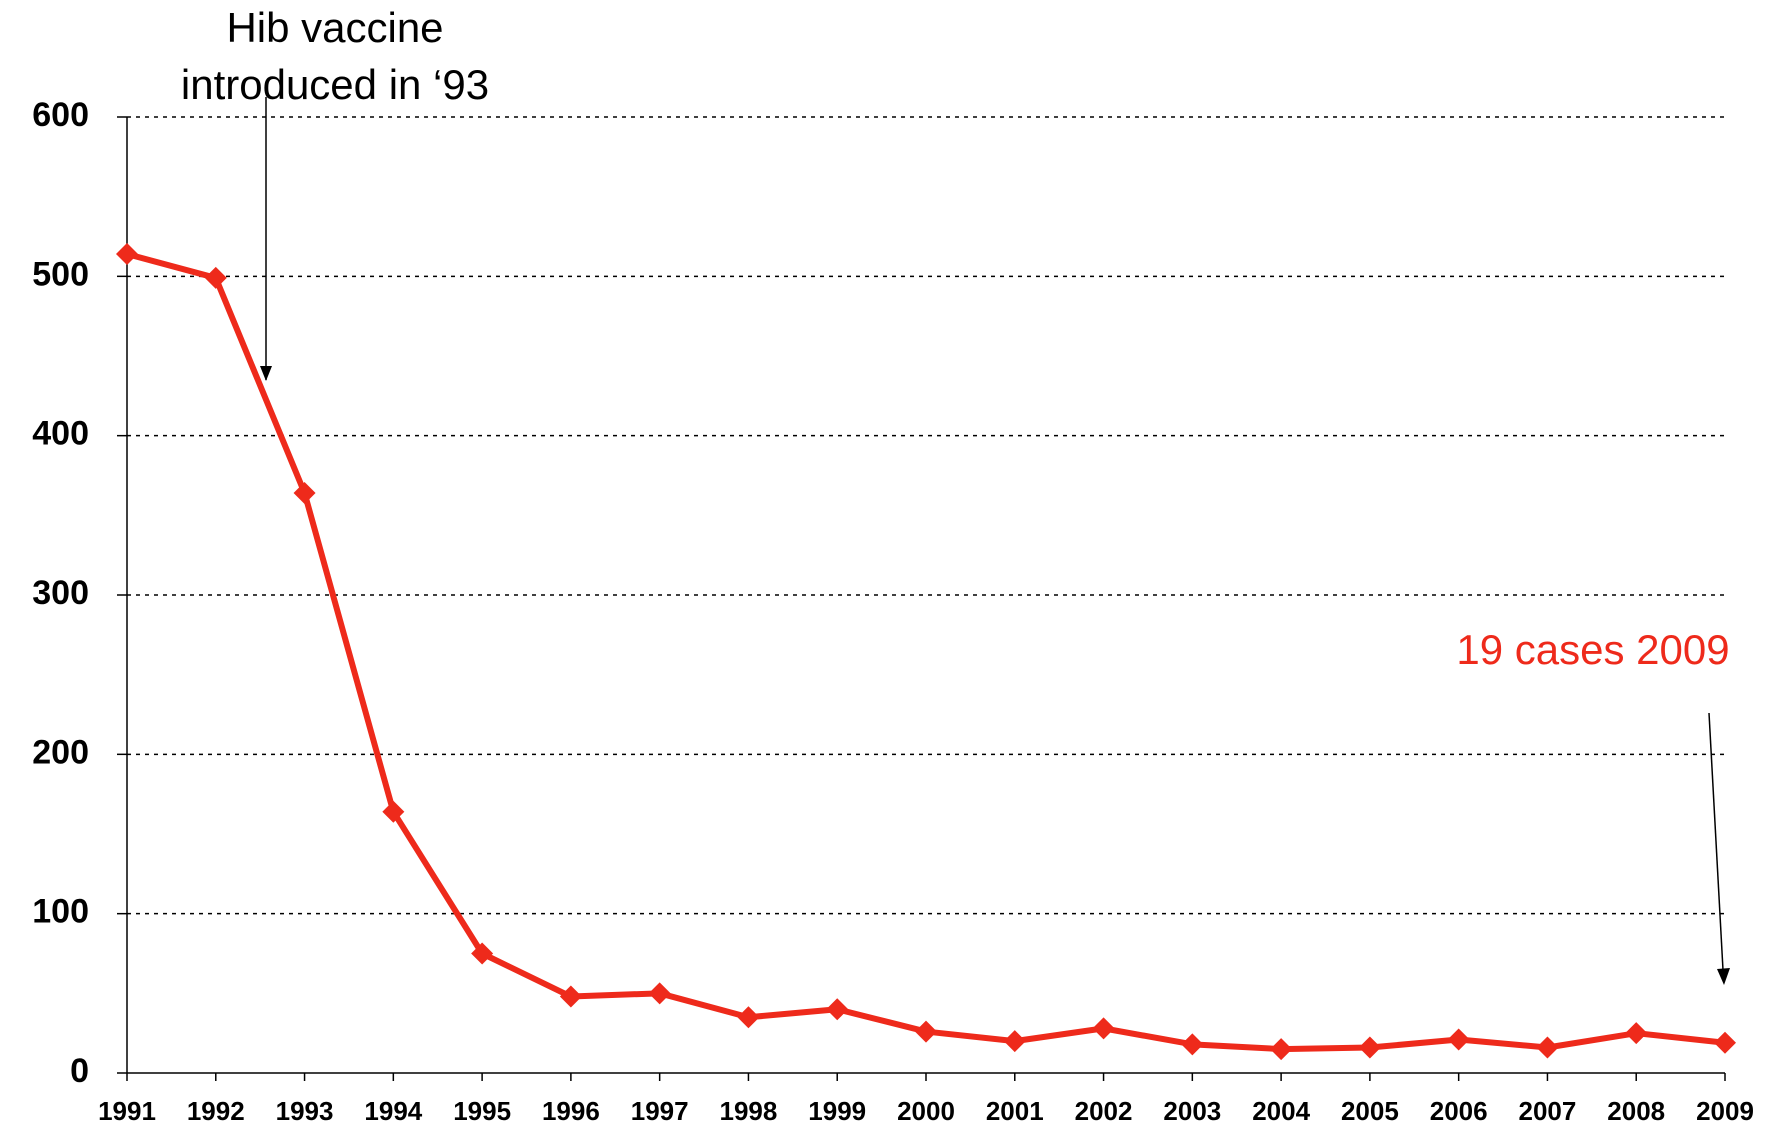 Image resolution: width=1771 pixels, height=1129 pixels. What do you see at coordinates (60, 115) in the screenshot?
I see `y-tick-label: 600` at bounding box center [60, 115].